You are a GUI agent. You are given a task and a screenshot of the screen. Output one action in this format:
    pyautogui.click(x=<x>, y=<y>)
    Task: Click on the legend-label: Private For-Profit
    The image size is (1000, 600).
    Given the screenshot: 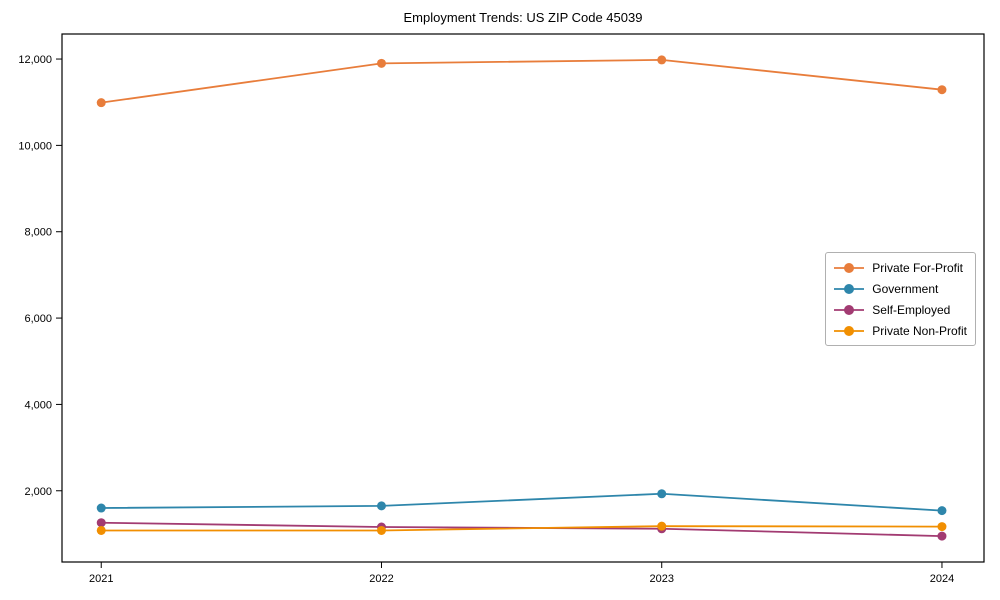 What is the action you would take?
    pyautogui.click(x=917, y=267)
    